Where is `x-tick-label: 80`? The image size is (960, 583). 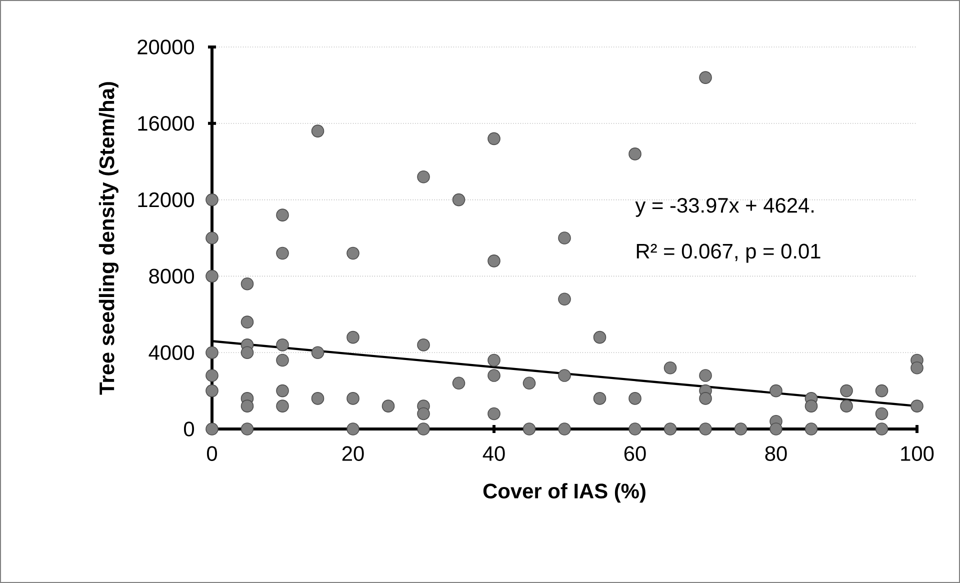 x-tick-label: 80 is located at coordinates (776, 453).